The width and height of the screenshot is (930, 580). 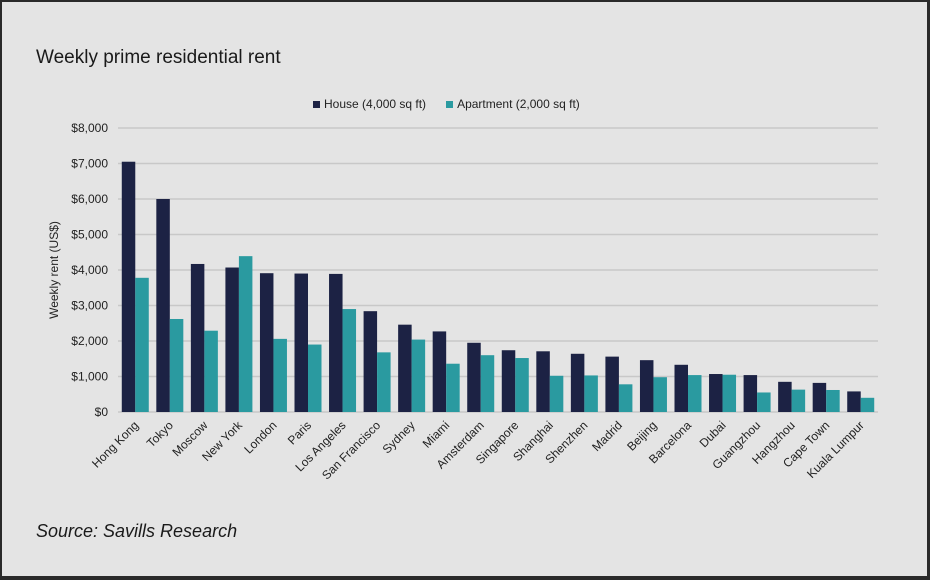 I want to click on chart-title: Weekly prime residential rent, so click(x=158, y=57).